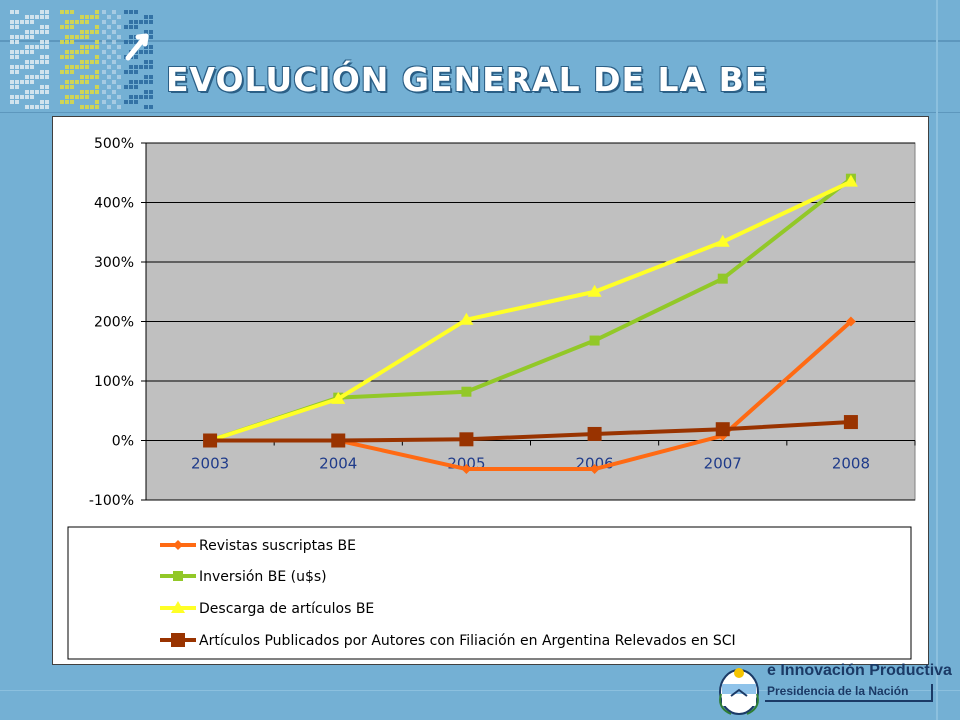 The width and height of the screenshot is (960, 720). I want to click on y-tick-label: -100%, so click(111, 501).